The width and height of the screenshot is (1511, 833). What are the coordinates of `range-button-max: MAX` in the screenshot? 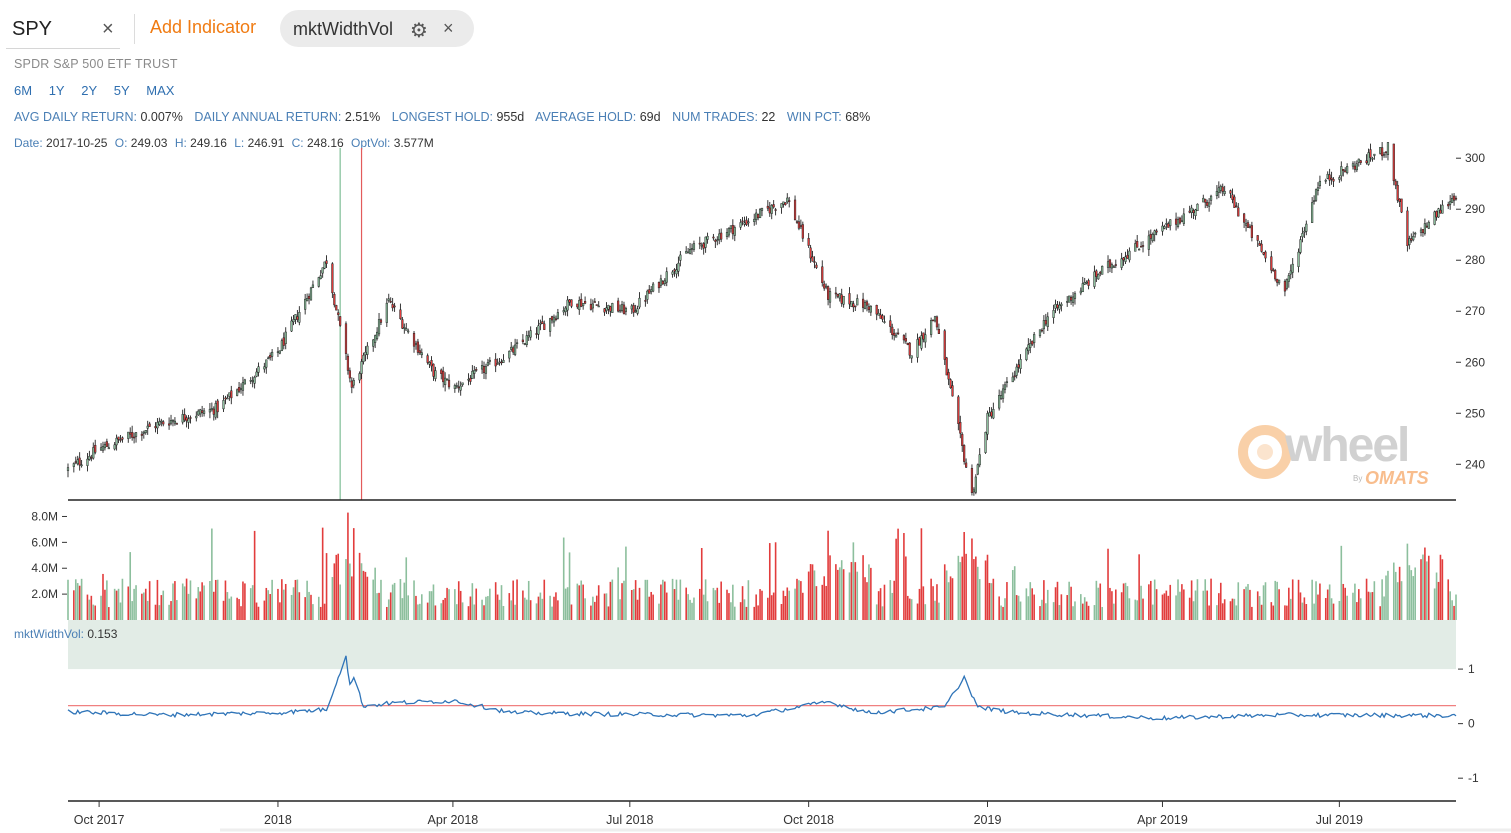 It's located at (160, 90).